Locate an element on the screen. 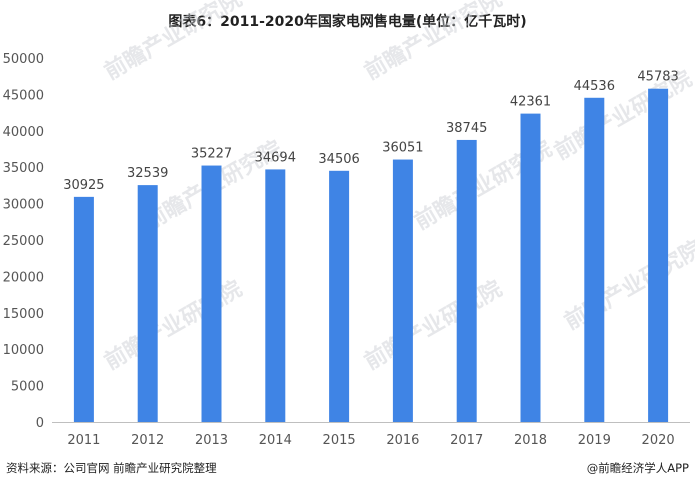  data-label-2018: 42361 is located at coordinates (530, 102).